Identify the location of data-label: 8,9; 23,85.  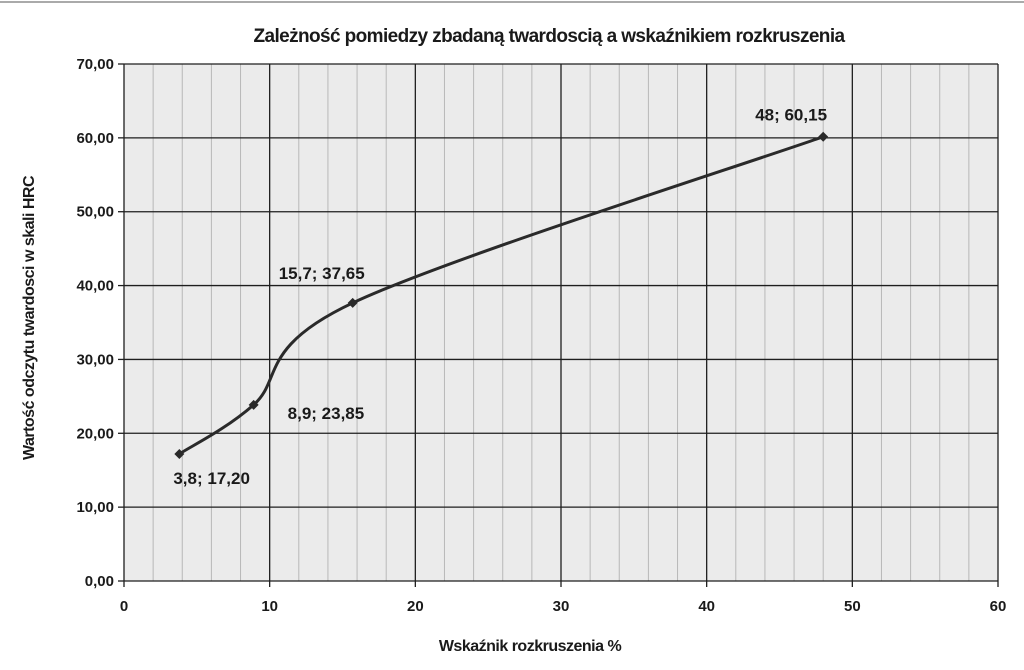
(326, 413).